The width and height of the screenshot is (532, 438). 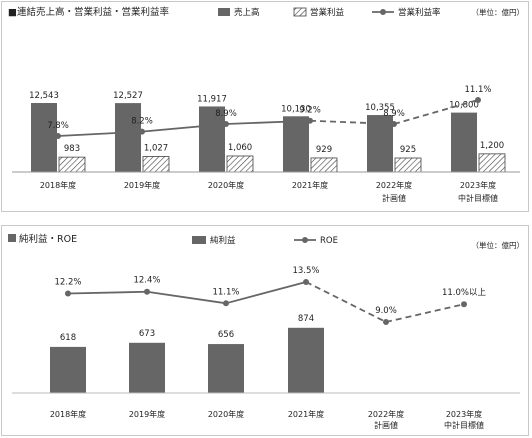 What do you see at coordinates (464, 106) in the screenshot?
I see `data-label-sales-6: 10,800` at bounding box center [464, 106].